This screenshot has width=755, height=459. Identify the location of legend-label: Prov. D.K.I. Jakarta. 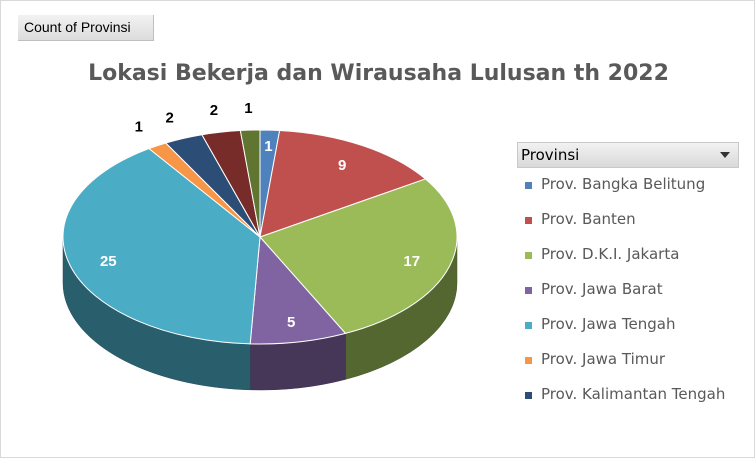
(610, 254).